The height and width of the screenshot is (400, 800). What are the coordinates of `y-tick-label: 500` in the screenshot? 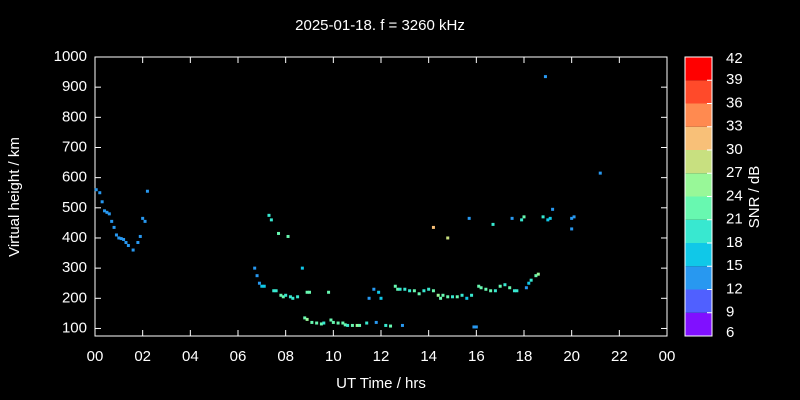 It's located at (74, 207).